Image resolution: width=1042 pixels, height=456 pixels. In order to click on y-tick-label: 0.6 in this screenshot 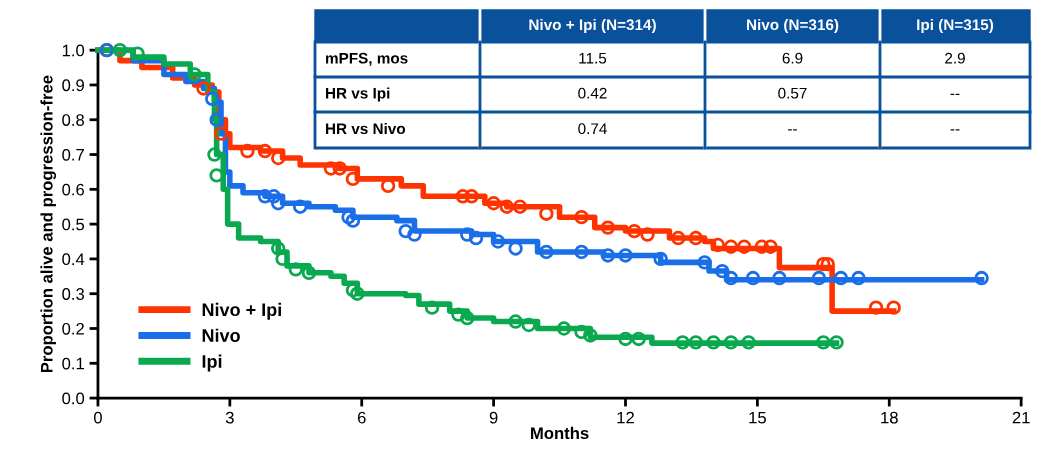, I will do `click(73, 189)`.